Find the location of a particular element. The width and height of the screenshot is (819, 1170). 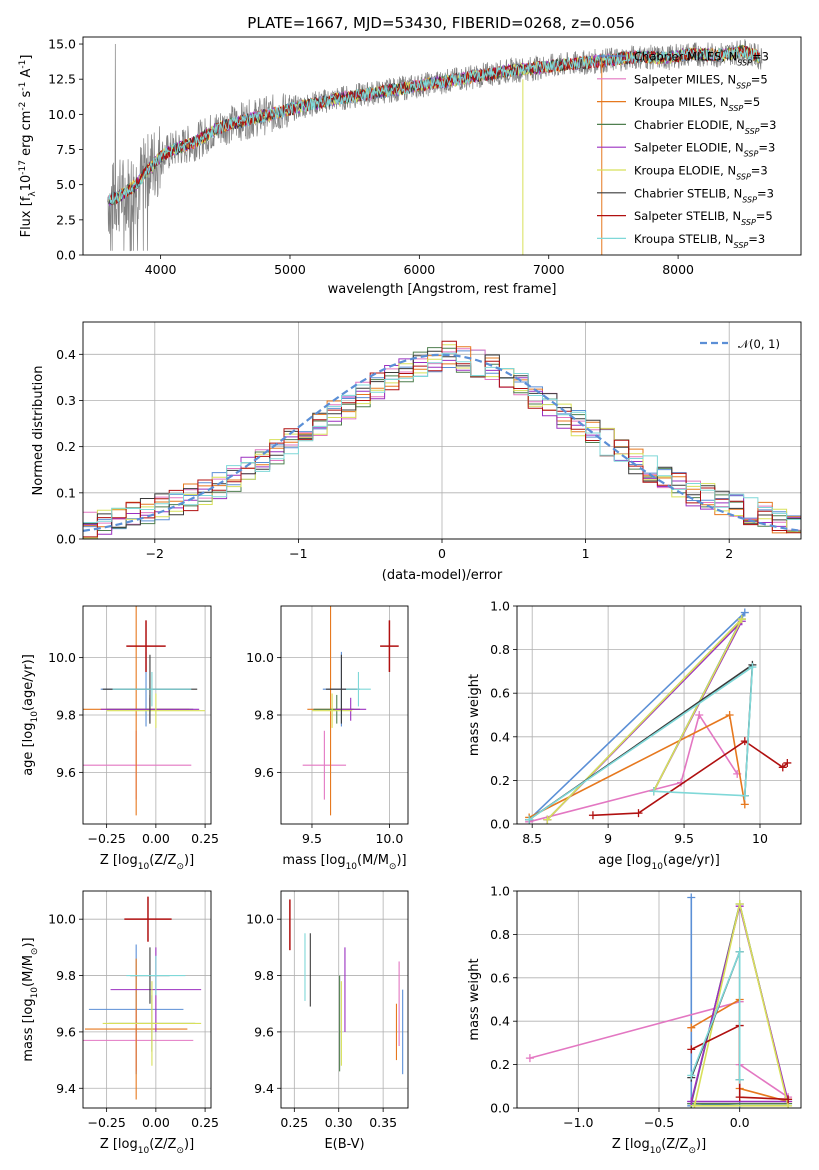

age_vs_mass-ytick-label: 10.0 is located at coordinates (260, 657).